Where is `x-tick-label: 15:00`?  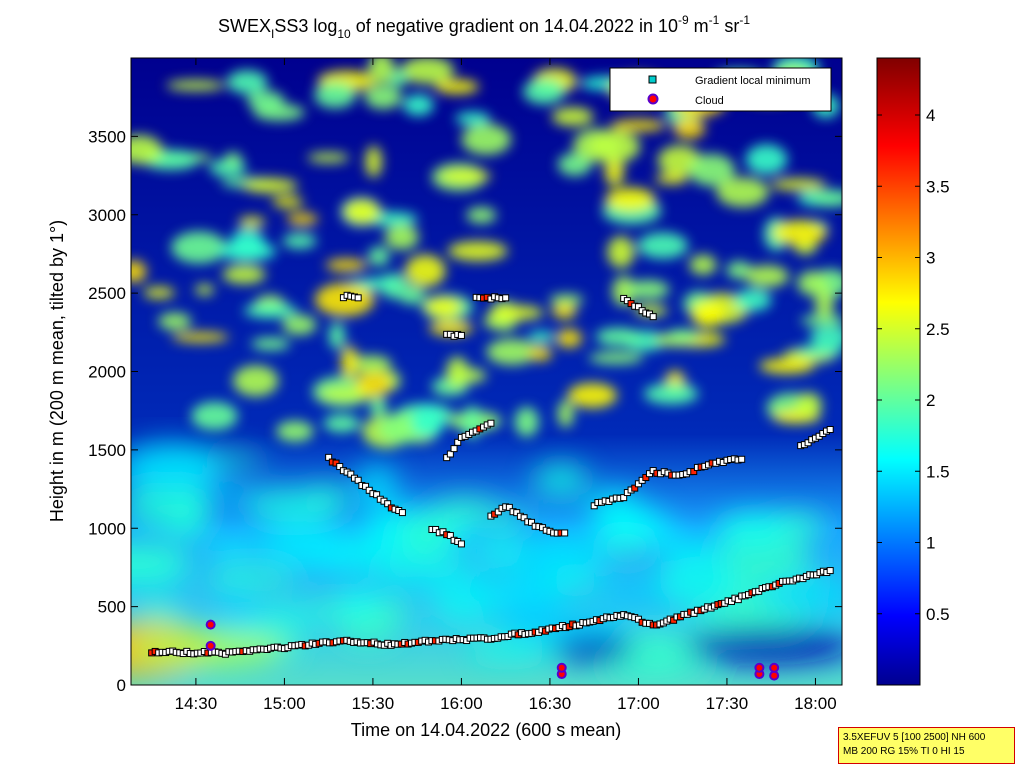 x-tick-label: 15:00 is located at coordinates (284, 703).